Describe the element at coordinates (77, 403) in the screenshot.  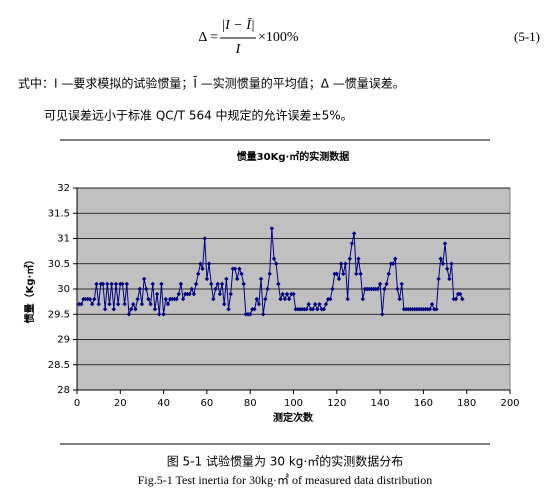
I see `x-tick-label: 0` at that location.